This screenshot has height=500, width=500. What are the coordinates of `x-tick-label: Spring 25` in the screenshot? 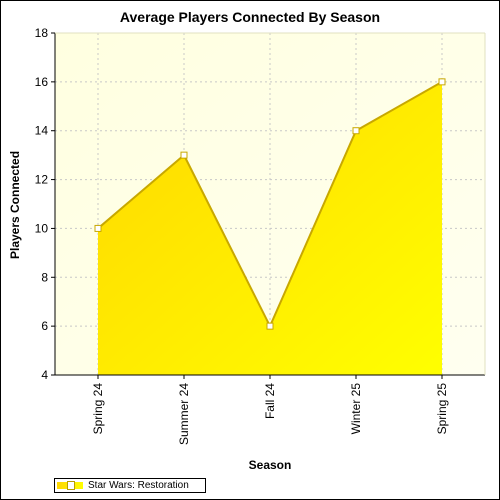 It's located at (442, 409).